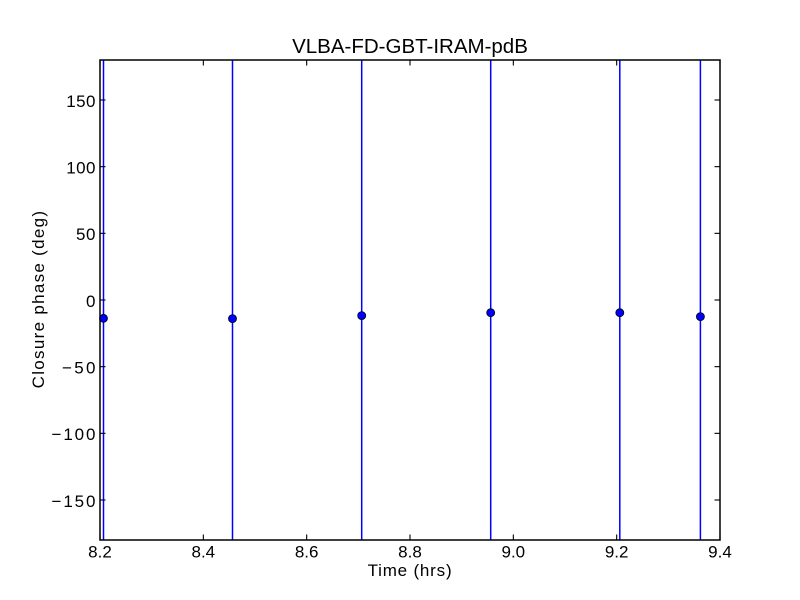 The height and width of the screenshot is (600, 800). Describe the element at coordinates (307, 552) in the screenshot. I see `svg-text: 8.6` at that location.